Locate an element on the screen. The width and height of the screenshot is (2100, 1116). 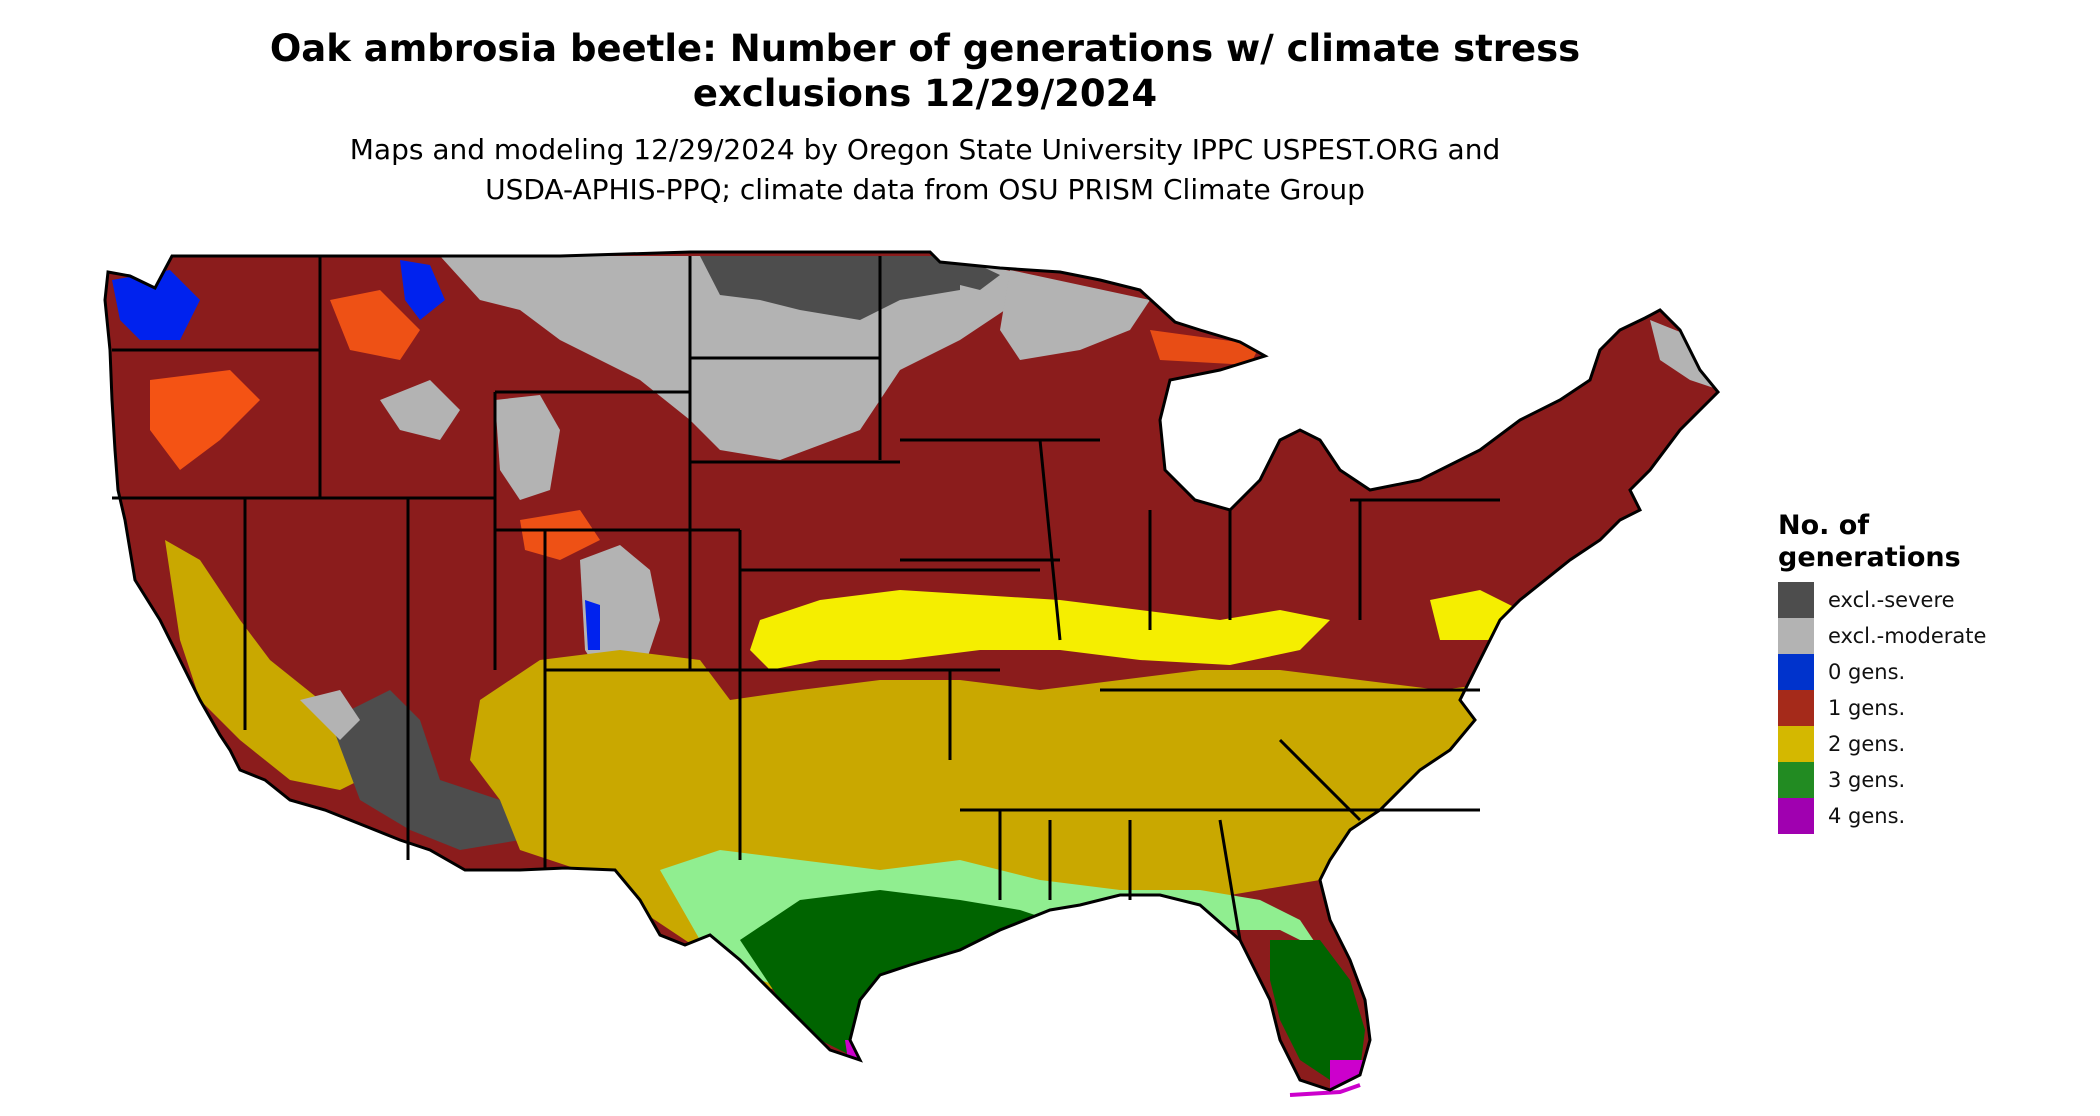
legend-title: No. of generations is located at coordinates (1928, 542).